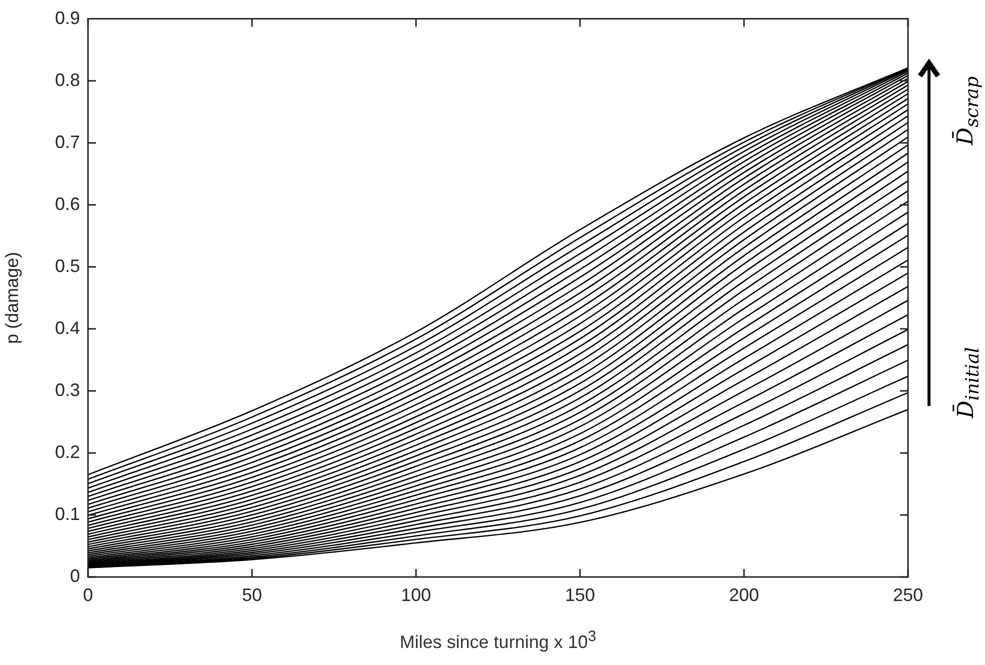 The image size is (985, 665). Describe the element at coordinates (67, 328) in the screenshot. I see `y-tick-label: 0.4` at that location.